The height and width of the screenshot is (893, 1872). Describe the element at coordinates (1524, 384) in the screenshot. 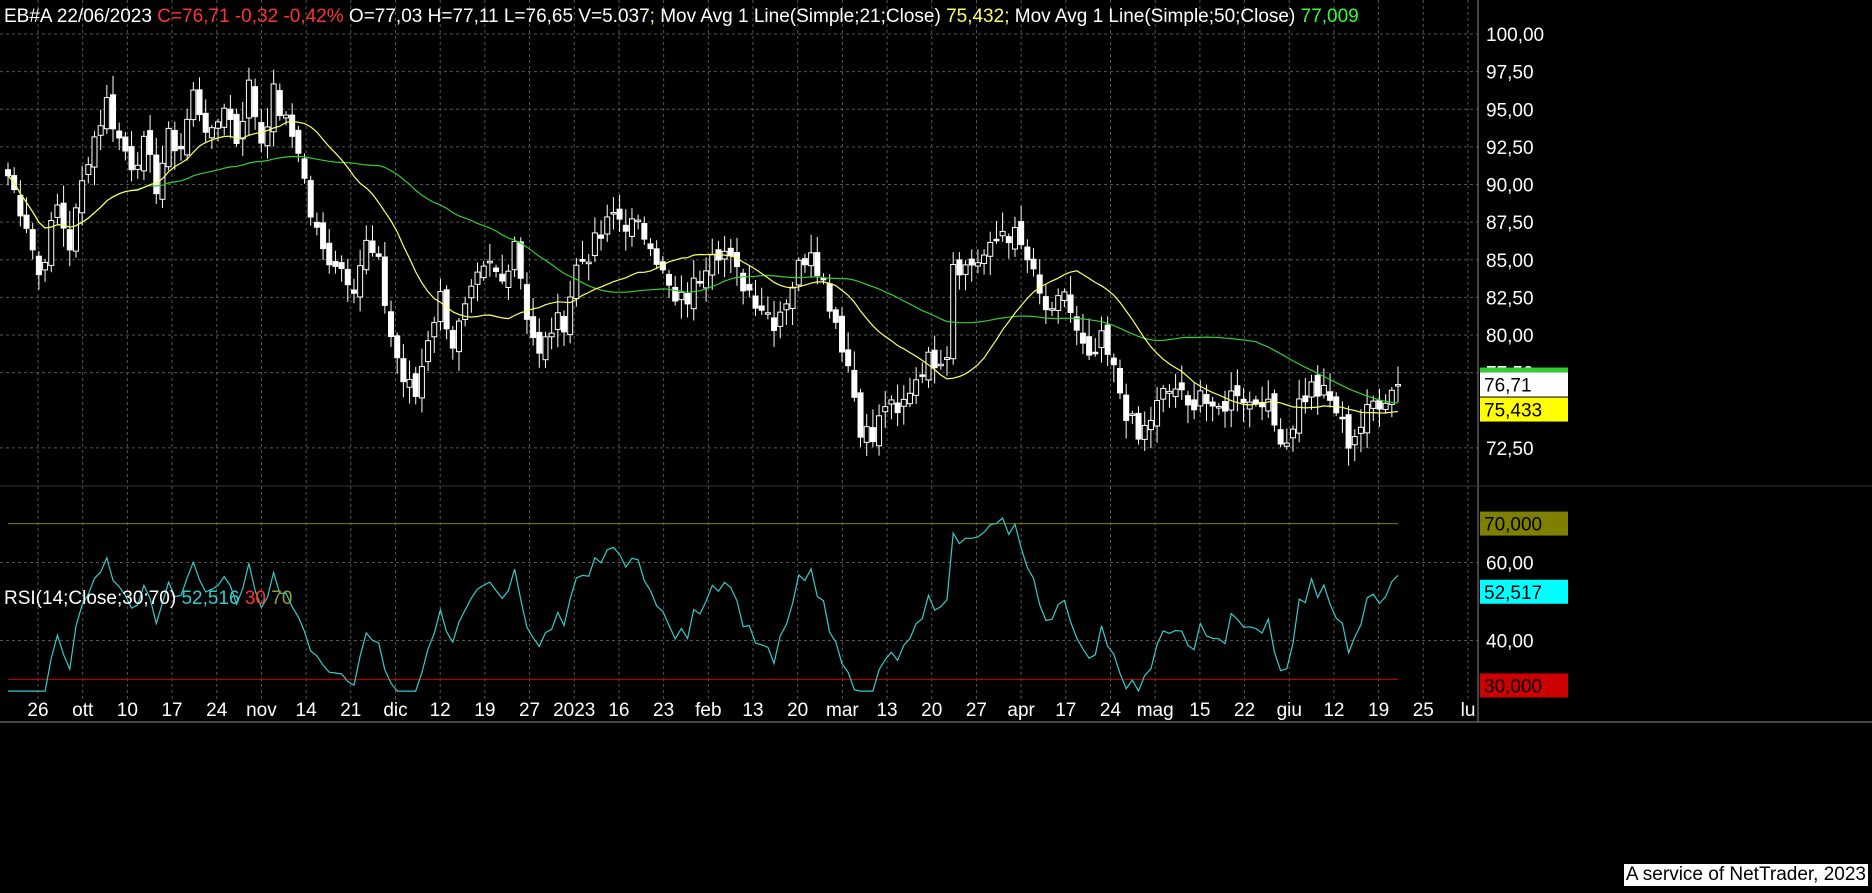

I see `price-badge-bg` at that location.